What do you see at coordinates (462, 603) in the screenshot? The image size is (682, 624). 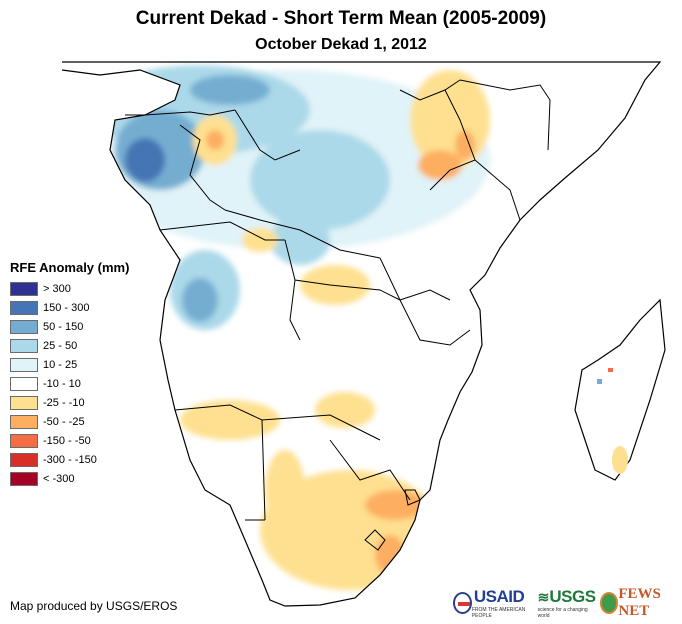 I see `usaid-seal-icon` at bounding box center [462, 603].